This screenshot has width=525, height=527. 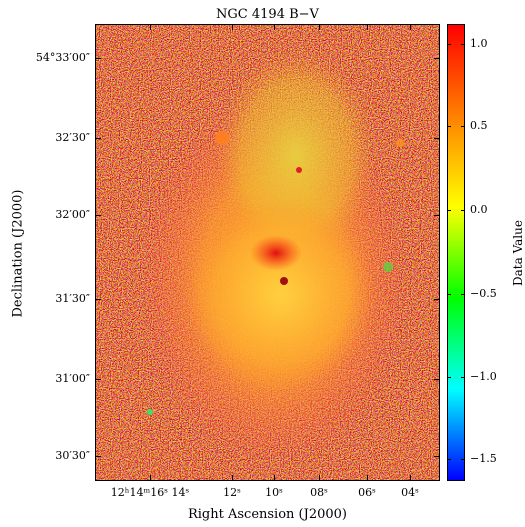 I want to click on colorbar-tick-label: −0.5, so click(x=483, y=293).